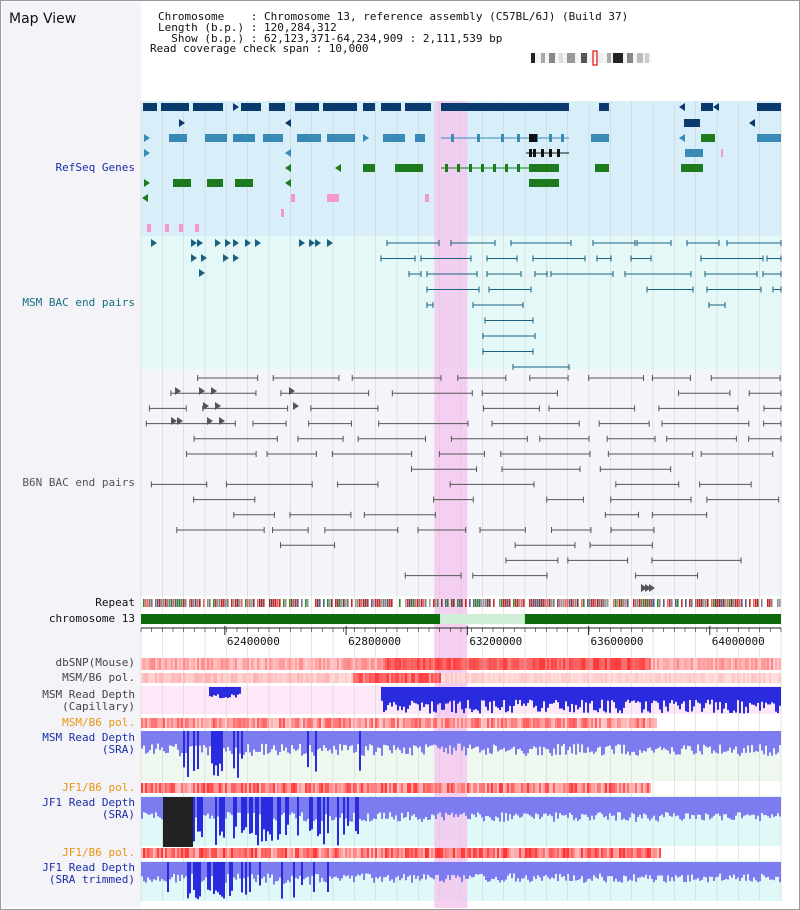 The image size is (800, 910). I want to click on chromosome-ideogram, so click(591, 58).